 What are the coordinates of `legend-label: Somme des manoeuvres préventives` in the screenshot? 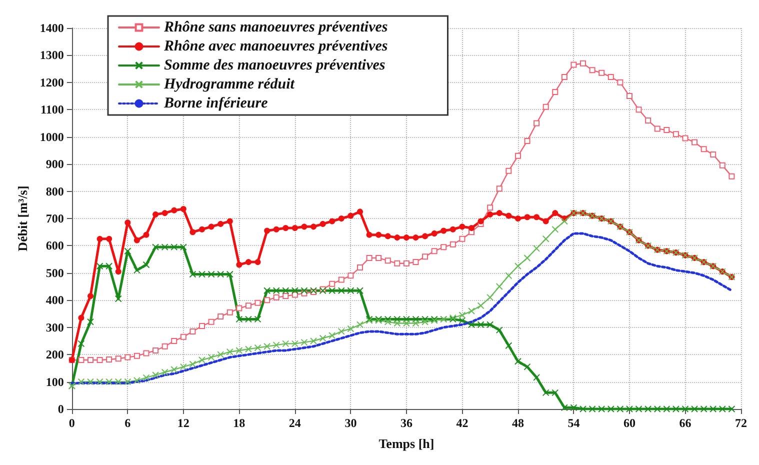 It's located at (275, 66).